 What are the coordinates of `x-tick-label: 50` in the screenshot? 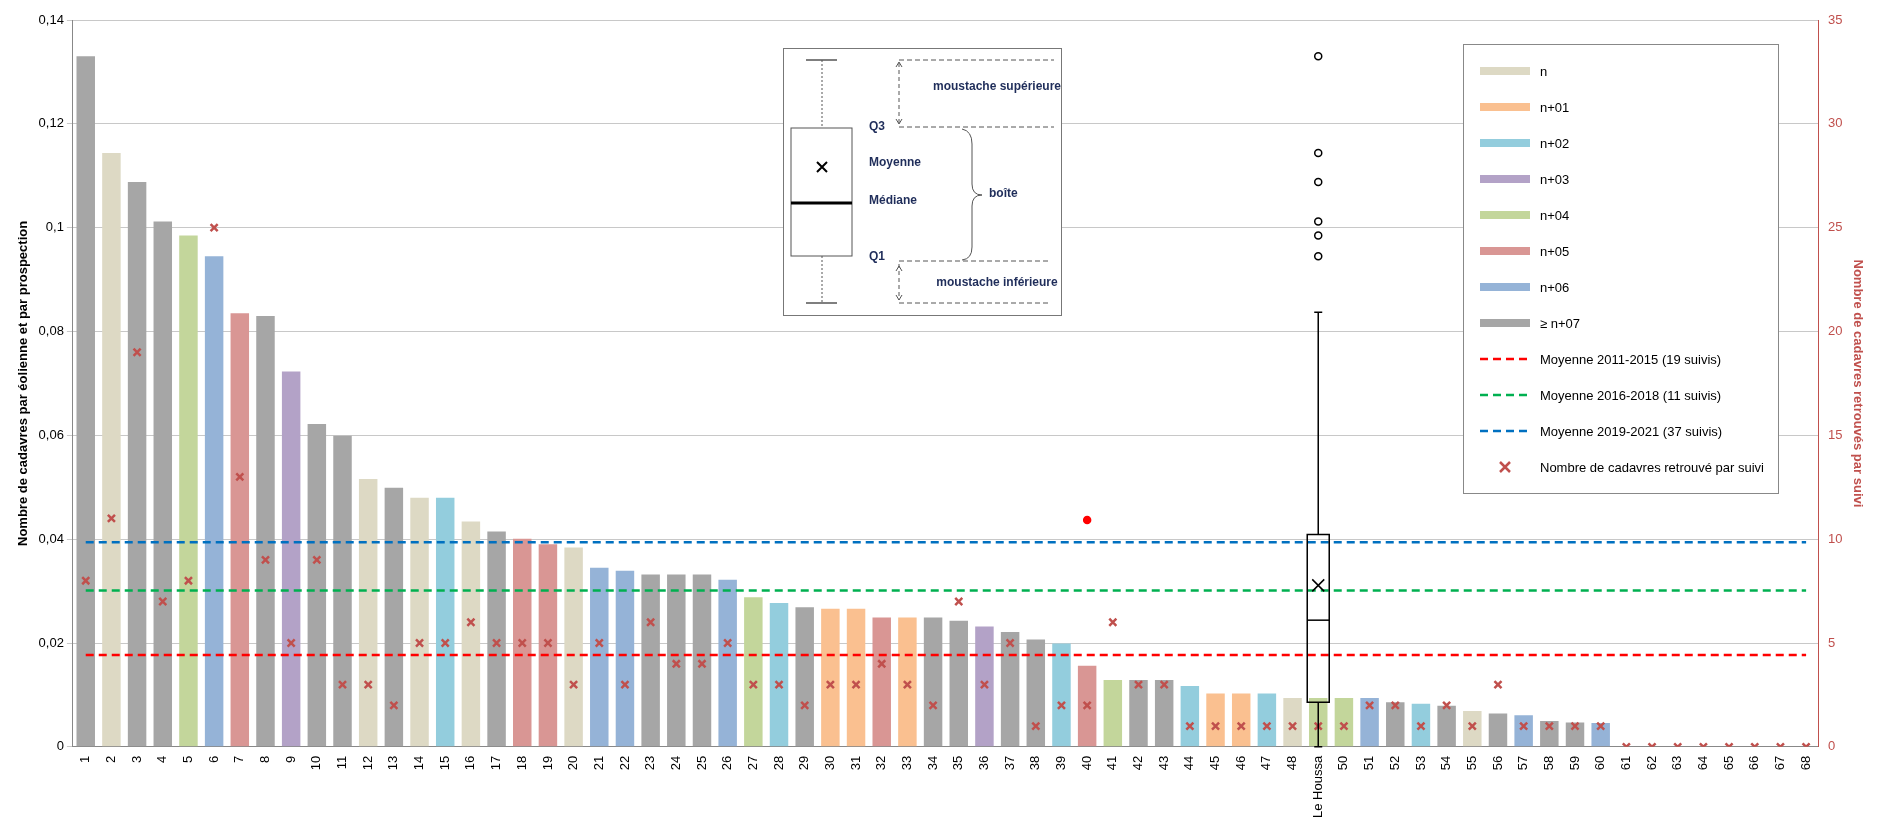 It's located at (1343, 763).